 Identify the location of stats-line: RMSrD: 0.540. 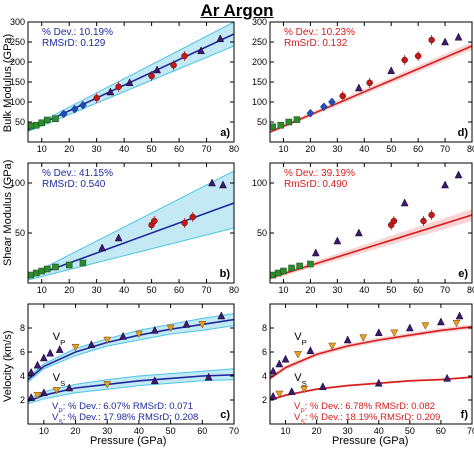
(74, 184).